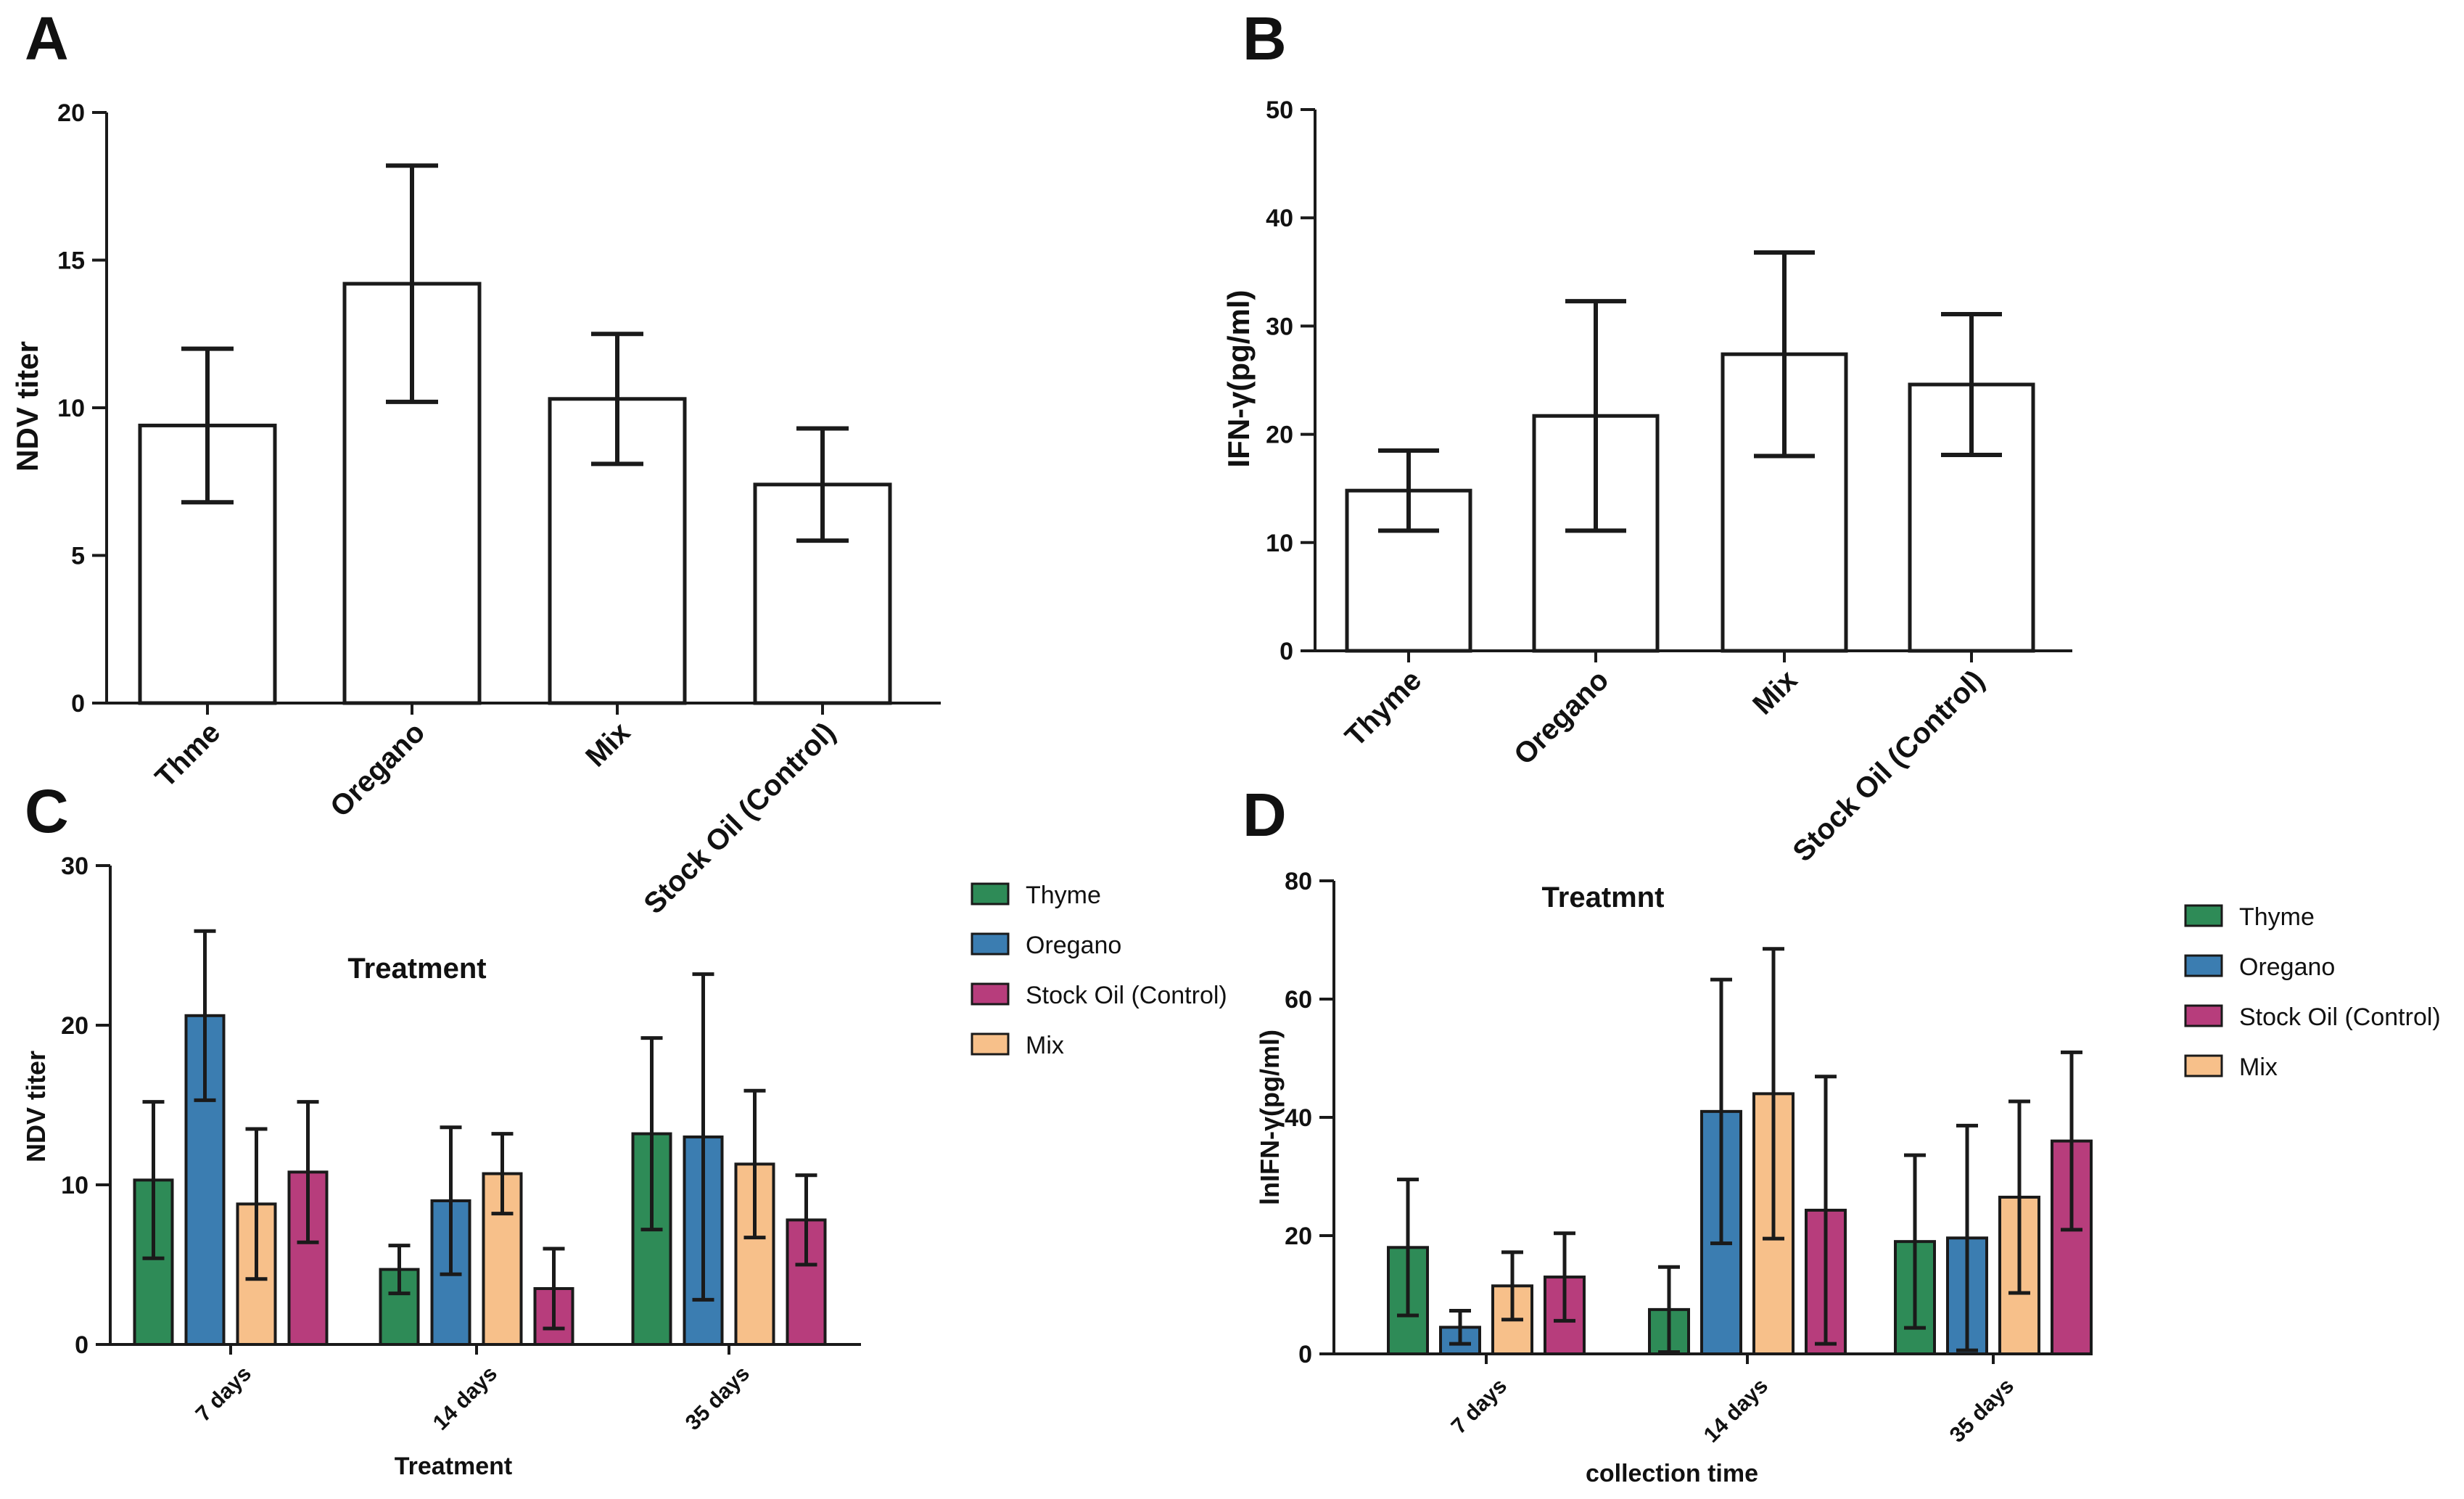  Describe the element at coordinates (608, 744) in the screenshot. I see `panel-a-category-label: Mix` at that location.